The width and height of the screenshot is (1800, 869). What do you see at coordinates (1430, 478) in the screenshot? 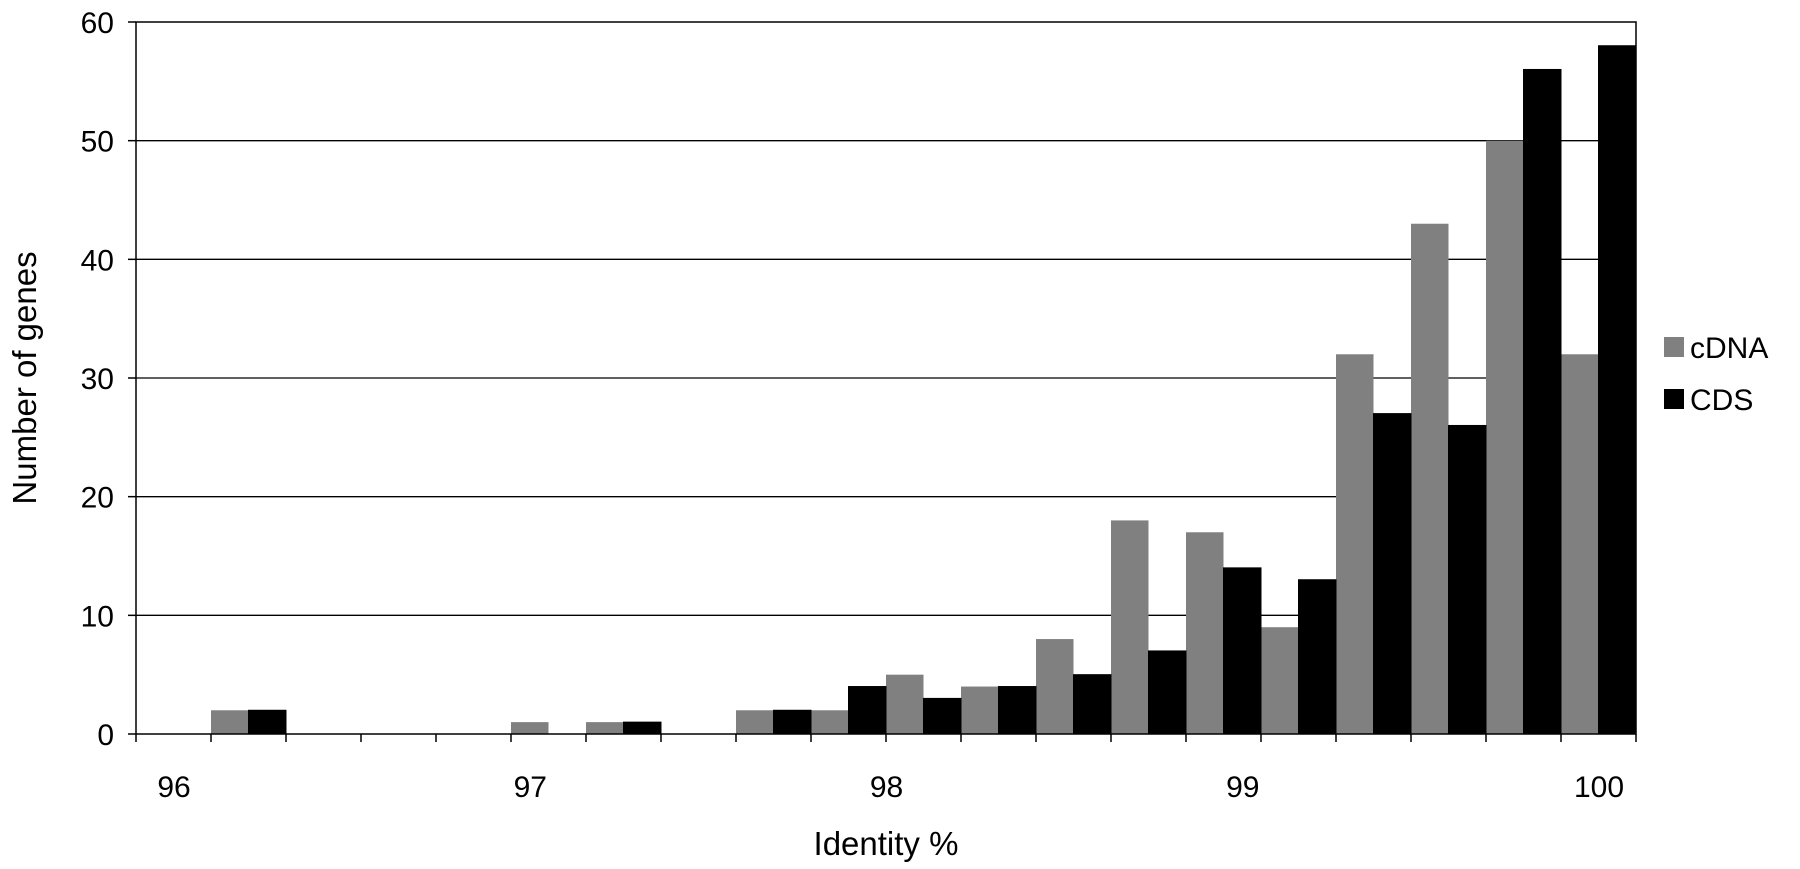
I see `bar-cdna-99.6` at bounding box center [1430, 478].